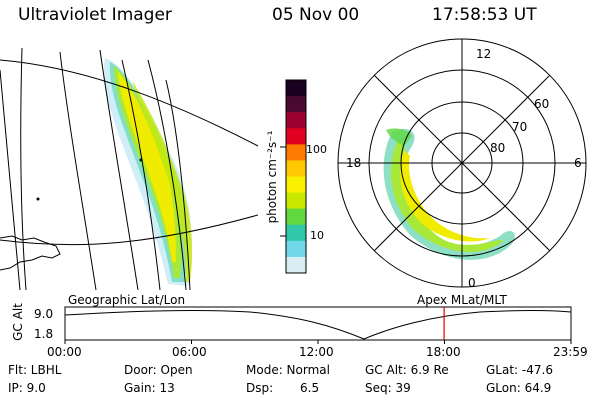 The image size is (600, 400). I want to click on date-label: 05 Nov 00, so click(316, 15).